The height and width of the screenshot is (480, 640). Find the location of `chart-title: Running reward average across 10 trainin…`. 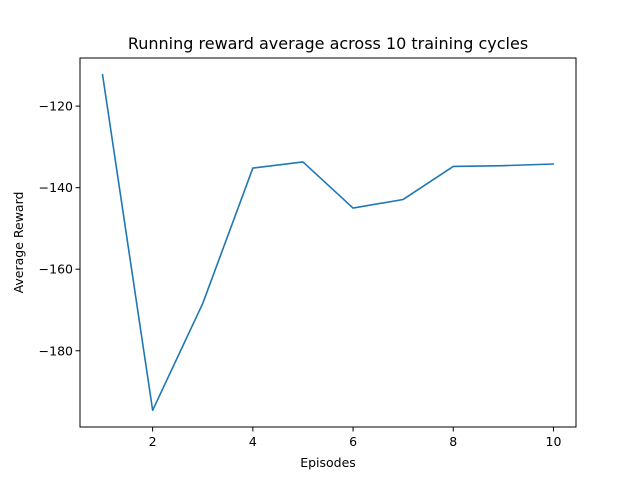

chart-title: Running reward average across 10 trainin… is located at coordinates (328, 43).